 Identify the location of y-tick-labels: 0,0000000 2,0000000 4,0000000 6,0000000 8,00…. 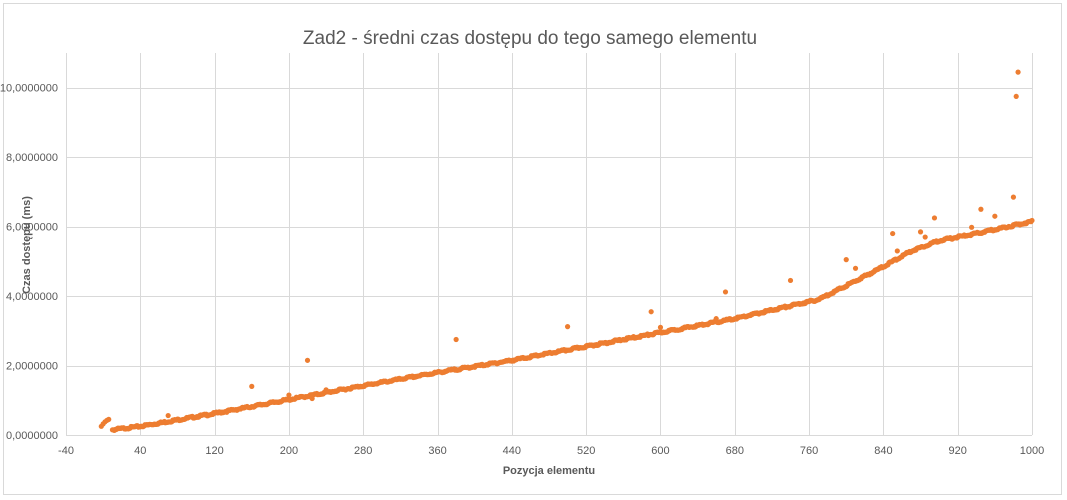
(29, 262).